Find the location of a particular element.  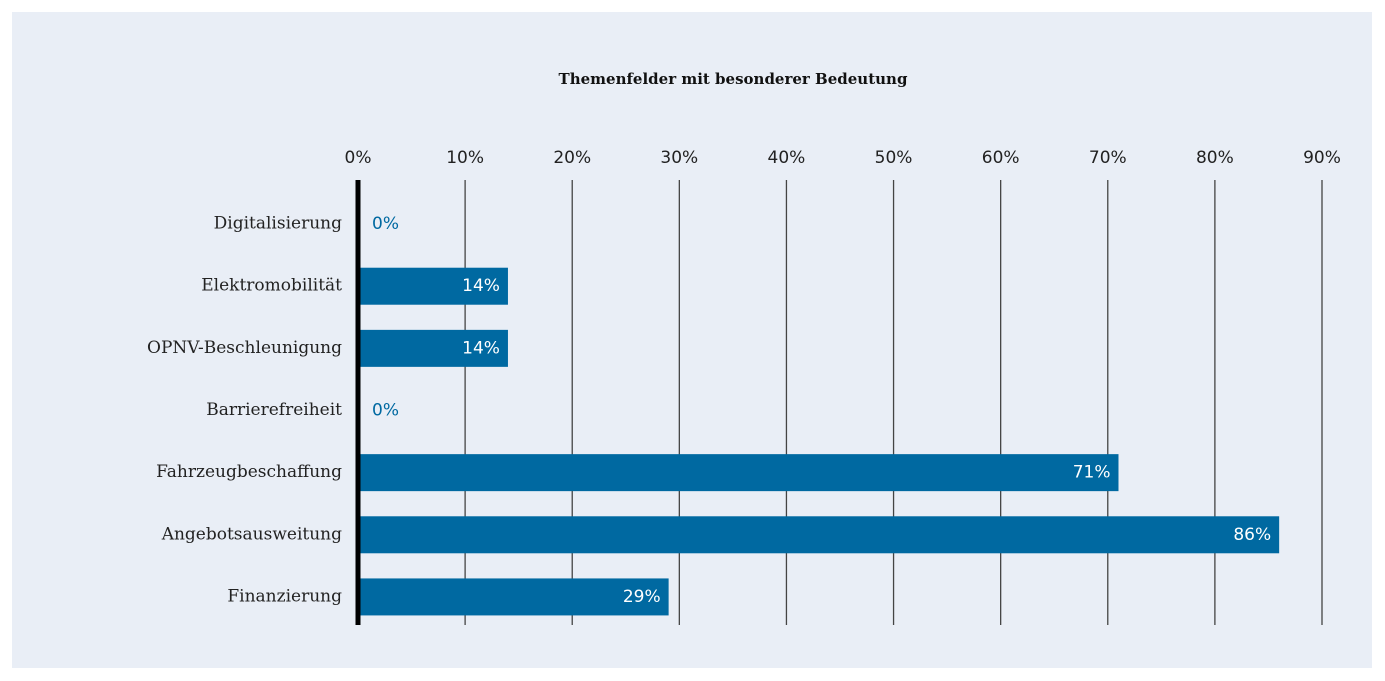

chart-title: Themenfelder mit besonderer Bedeutung is located at coordinates (733, 79).